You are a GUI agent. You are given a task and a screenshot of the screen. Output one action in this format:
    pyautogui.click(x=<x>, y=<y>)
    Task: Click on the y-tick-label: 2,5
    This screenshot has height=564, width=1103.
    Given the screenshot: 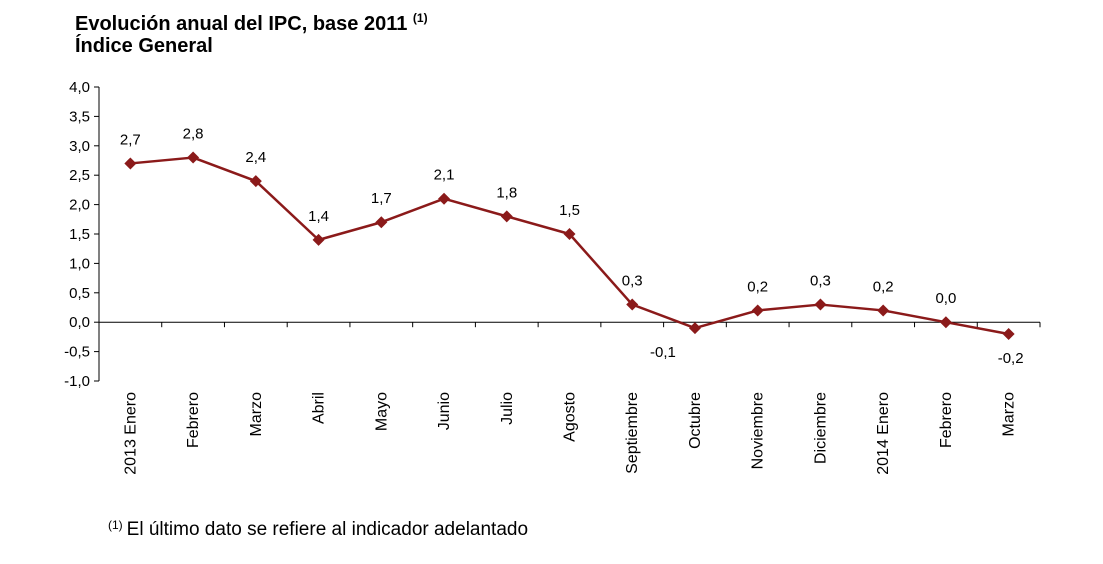 What is the action you would take?
    pyautogui.click(x=79, y=175)
    